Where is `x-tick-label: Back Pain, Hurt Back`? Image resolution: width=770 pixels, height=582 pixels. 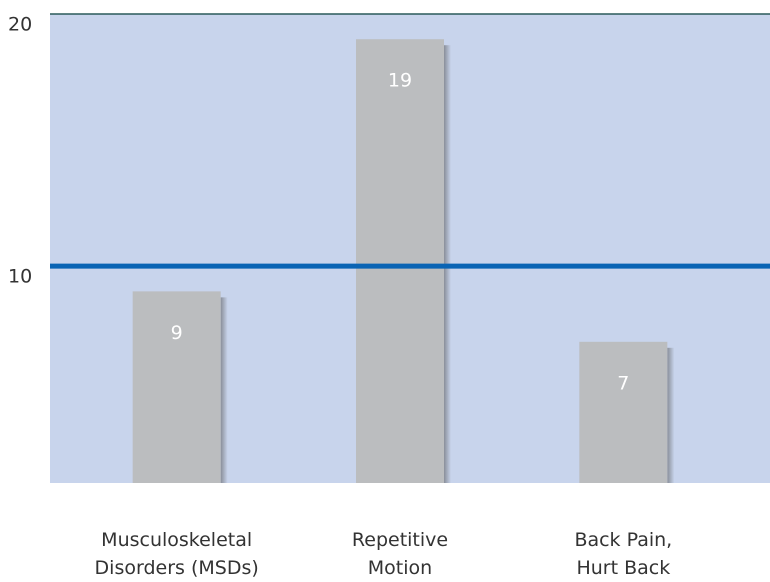 x-tick-label: Back Pain, Hurt Back is located at coordinates (623, 554).